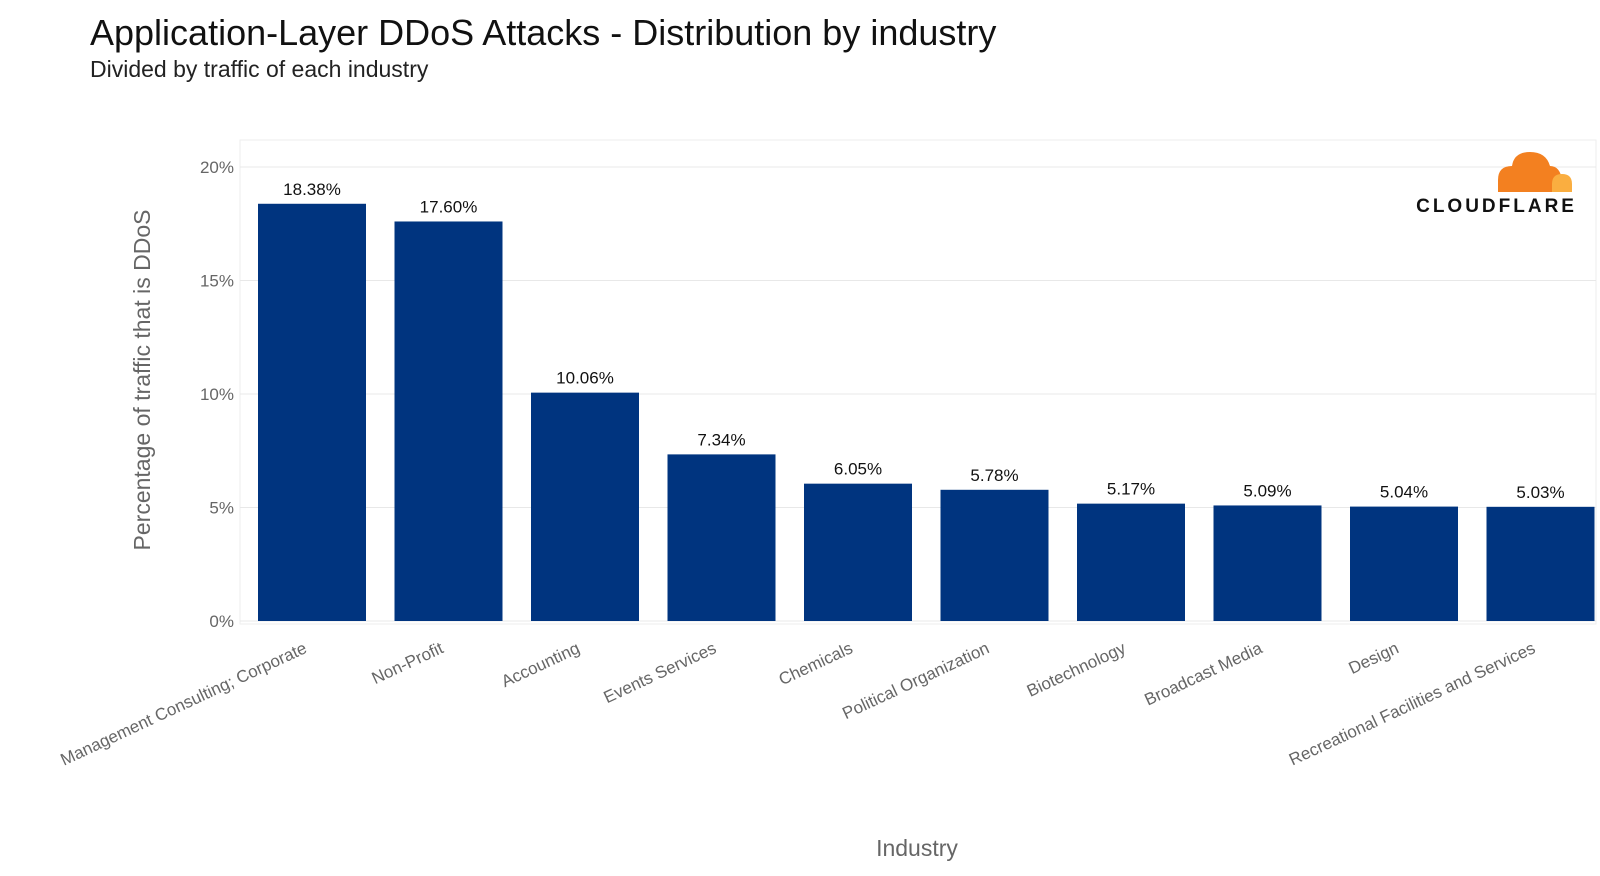 This screenshot has width=1600, height=876. I want to click on y-tick-label: 15%, so click(217, 281).